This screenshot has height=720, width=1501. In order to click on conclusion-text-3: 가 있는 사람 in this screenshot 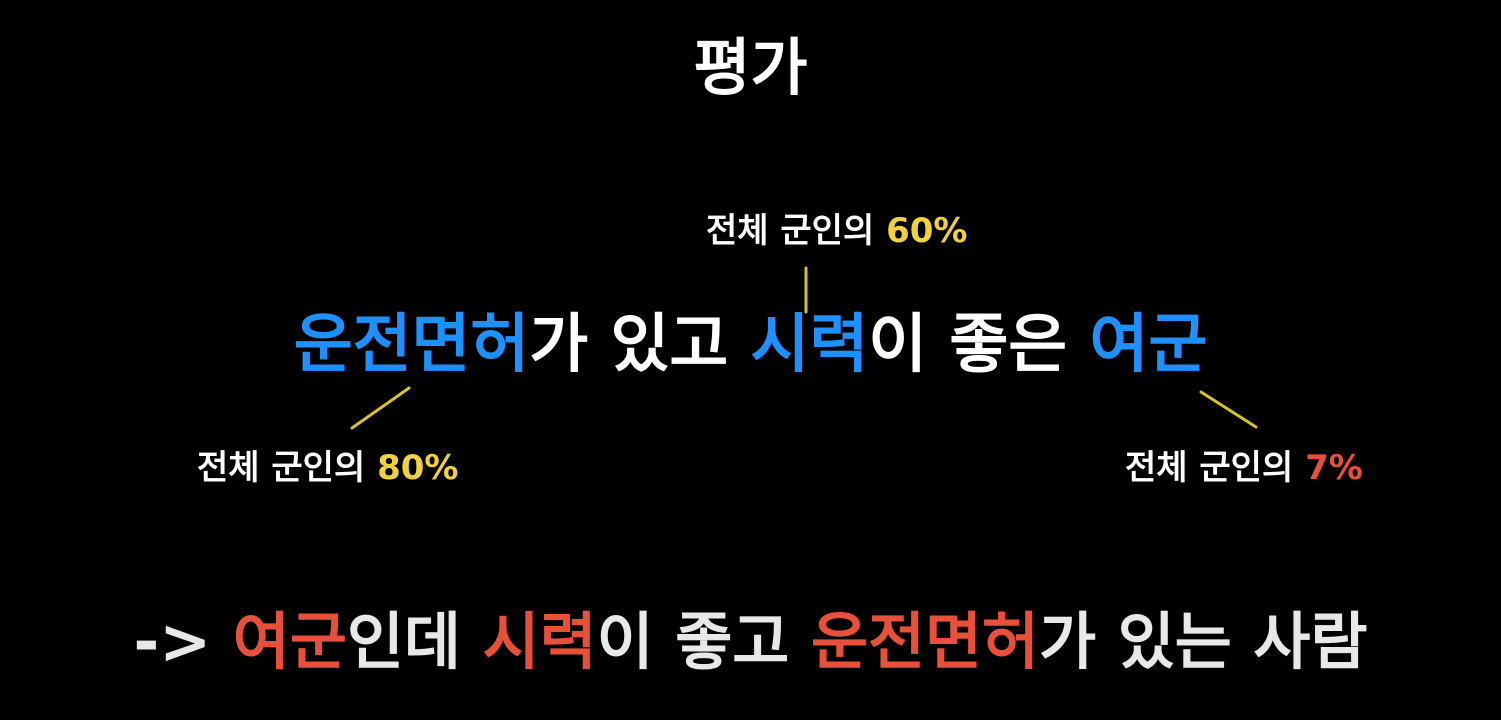, I will do `click(1203, 641)`.